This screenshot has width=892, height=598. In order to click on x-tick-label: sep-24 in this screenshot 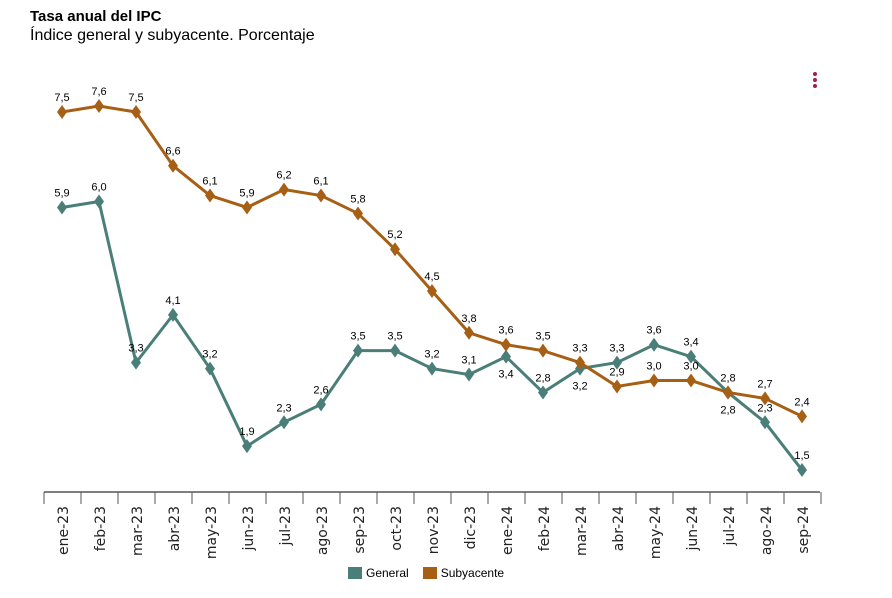, I will do `click(804, 530)`.